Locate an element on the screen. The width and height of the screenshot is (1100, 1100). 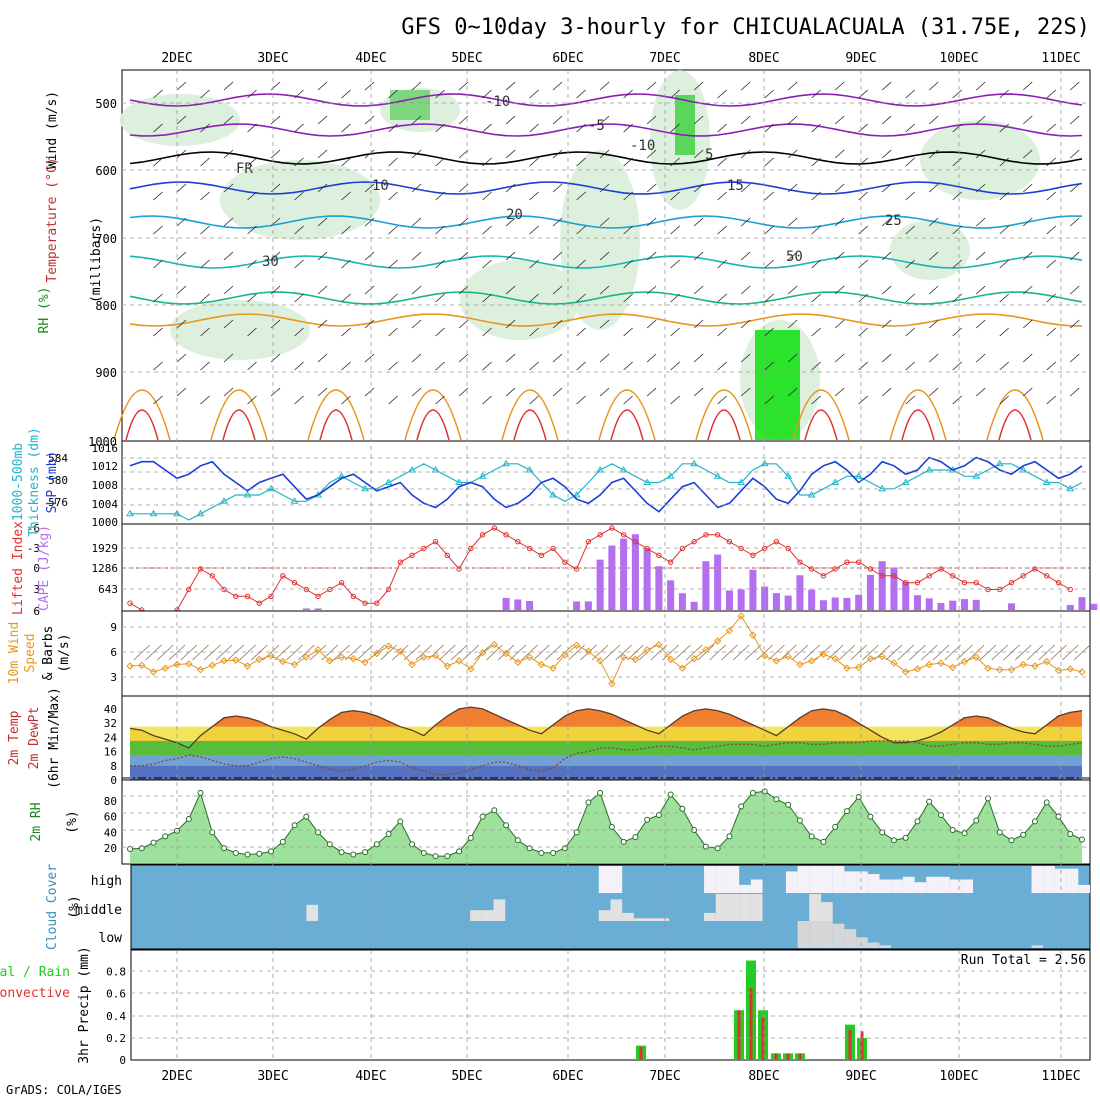
precip-tick: 0.4 is located at coordinates (116, 1016).